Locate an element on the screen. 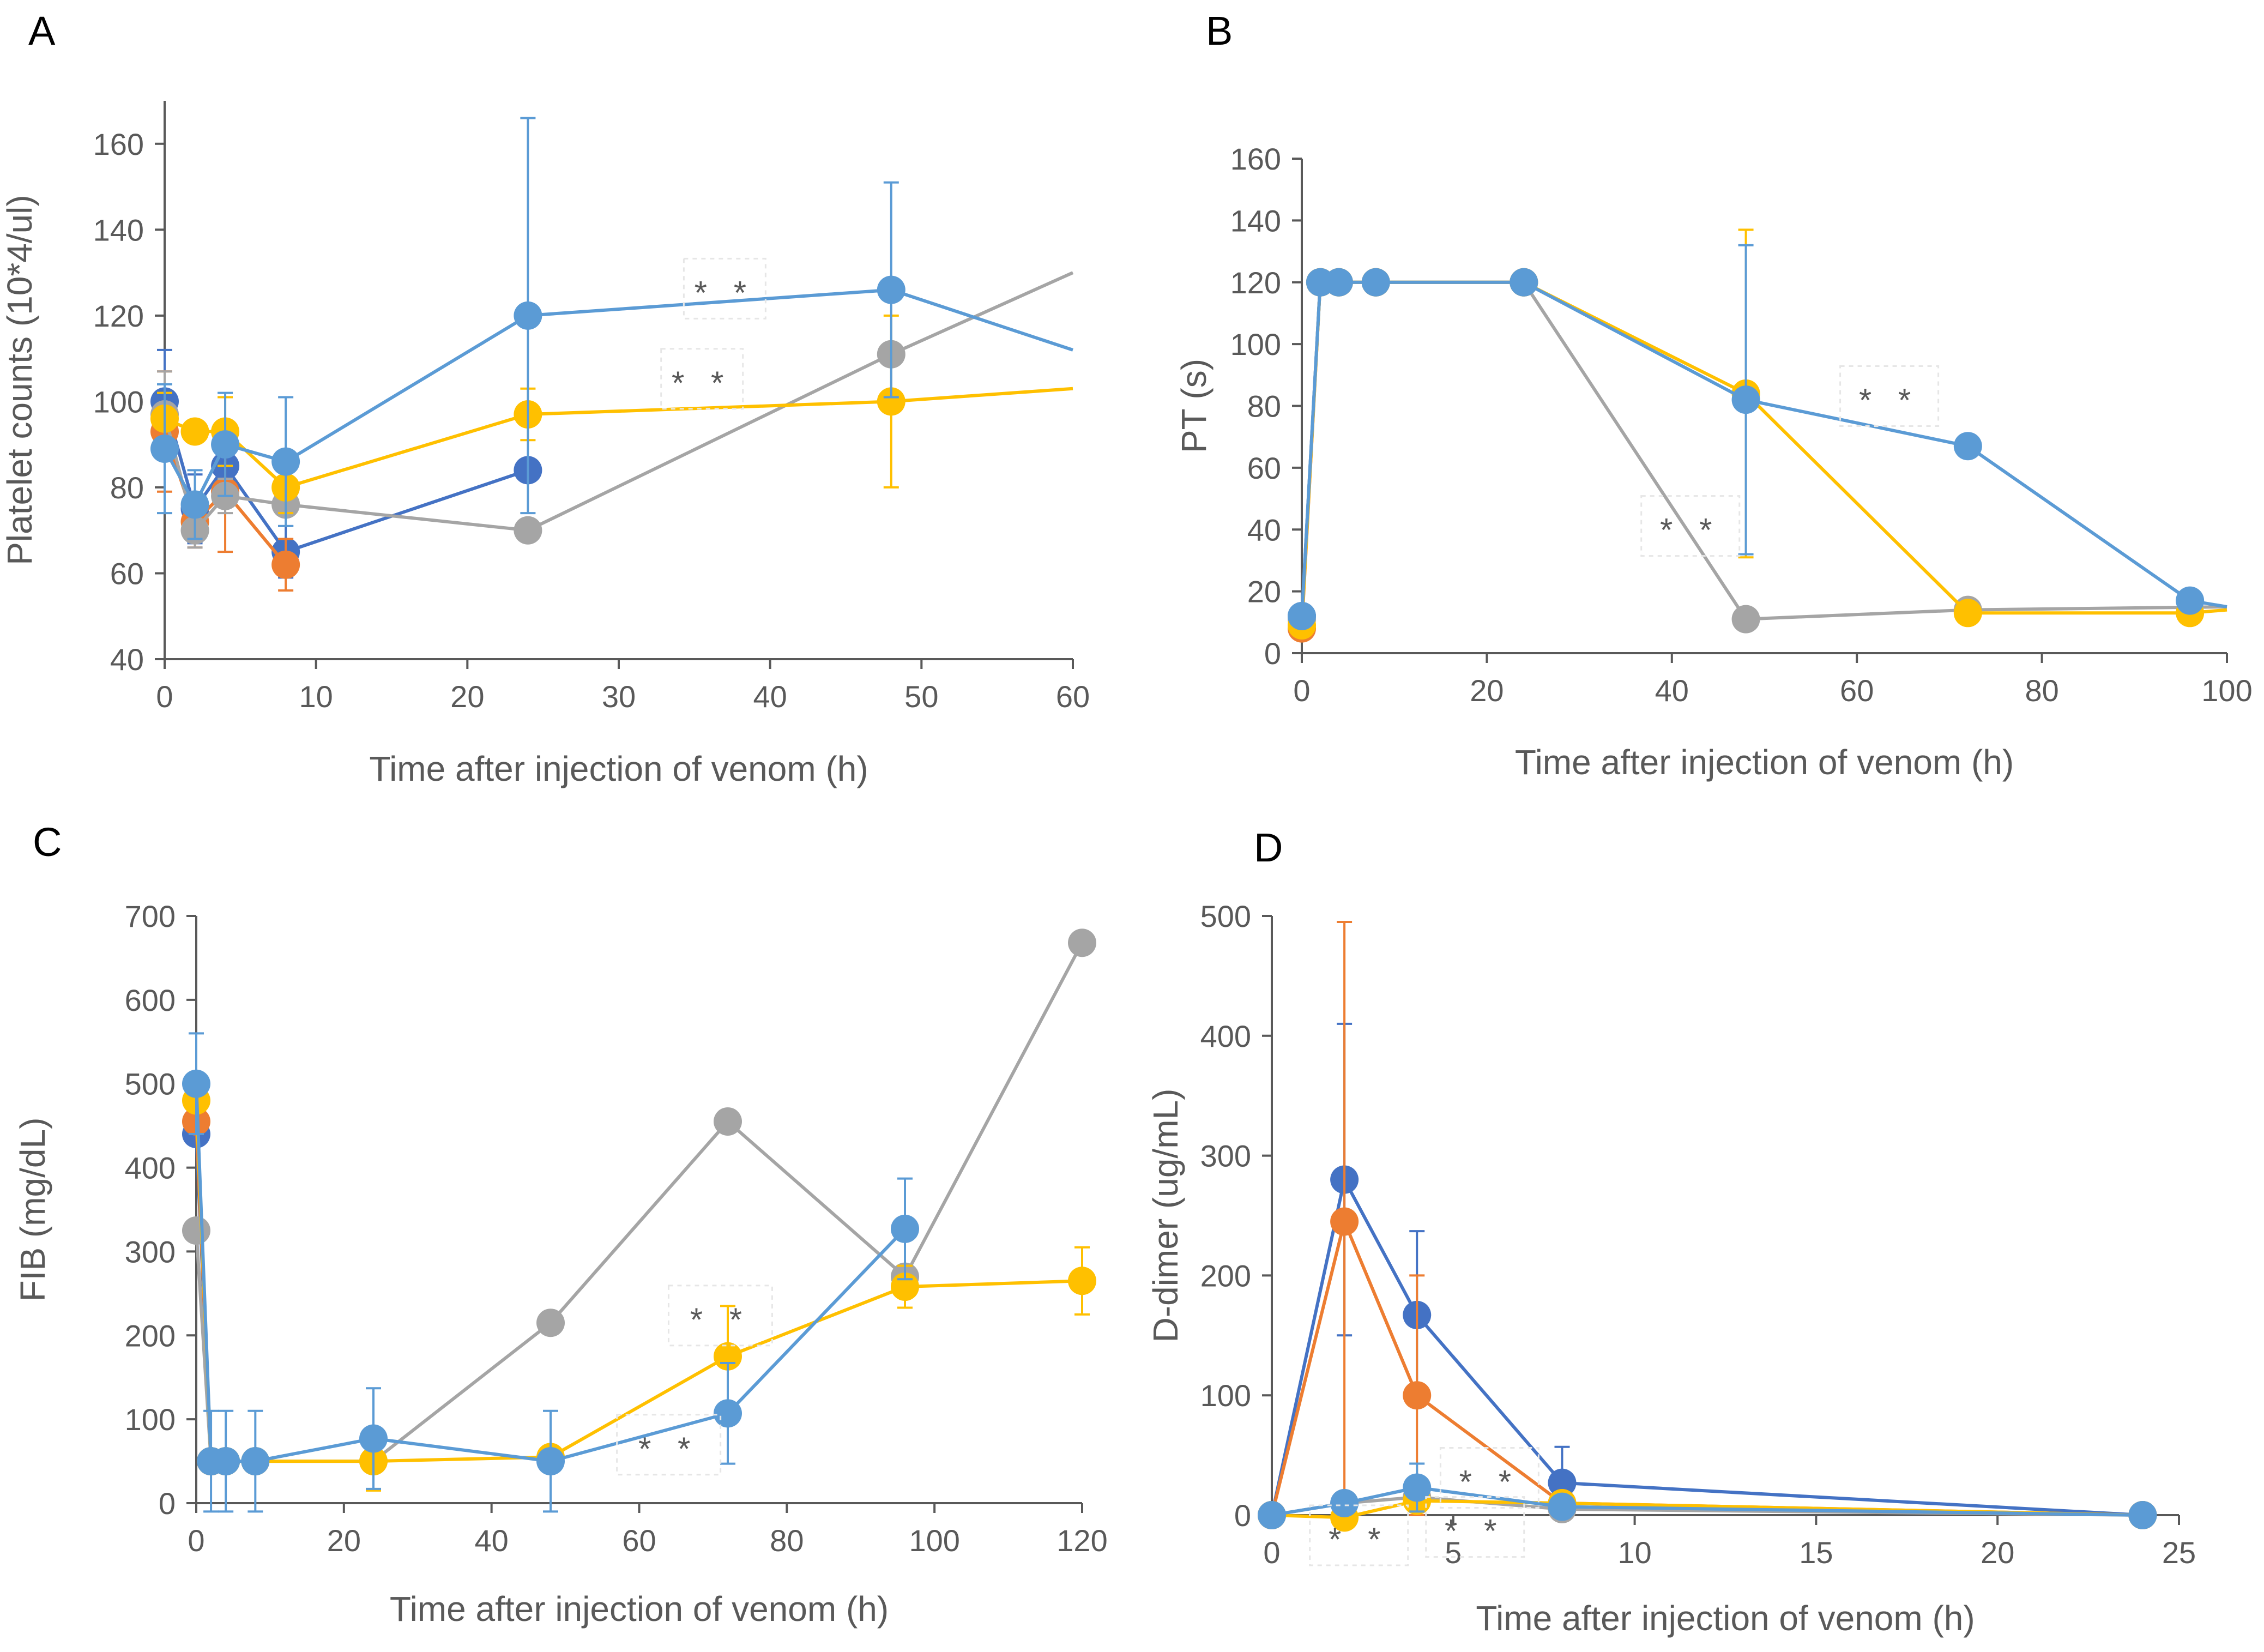 The width and height of the screenshot is (2264, 1652). panel-c-letter: C is located at coordinates (47, 842).